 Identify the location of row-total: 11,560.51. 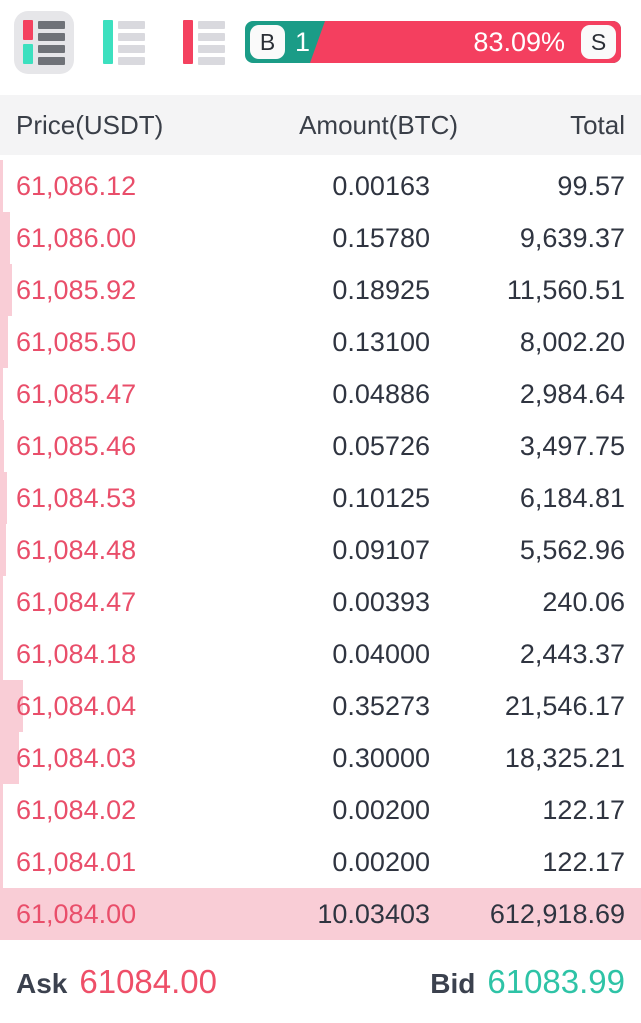
(565, 289).